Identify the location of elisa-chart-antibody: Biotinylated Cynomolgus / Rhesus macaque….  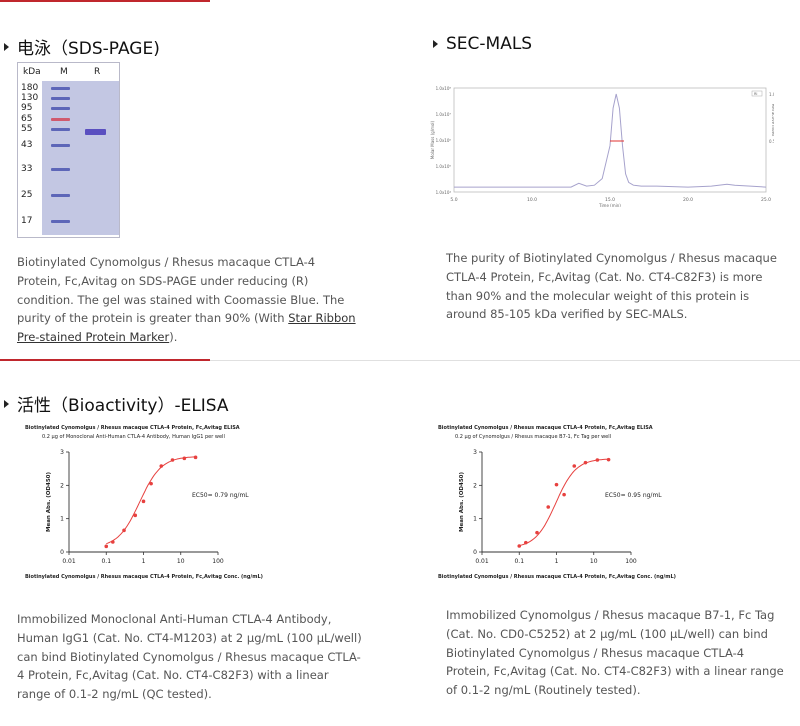
(144, 502).